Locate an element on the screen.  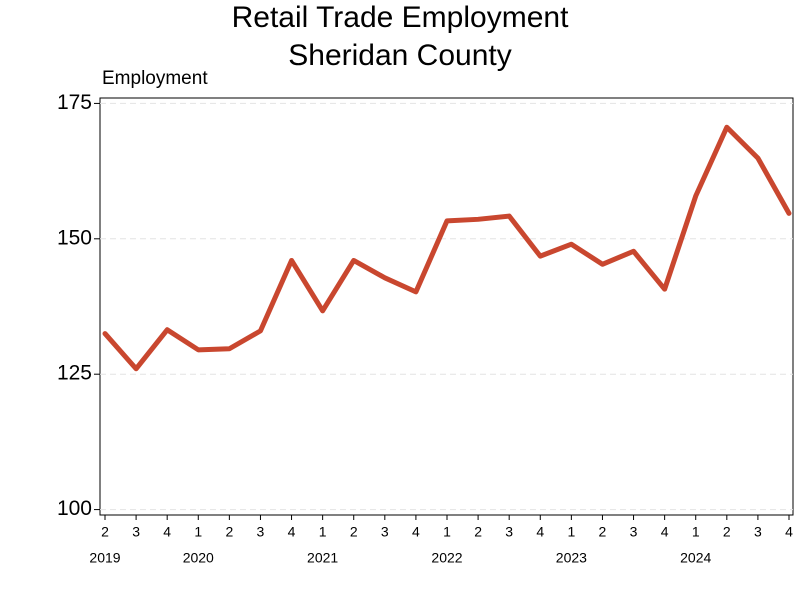
chart-title: Retail Trade Employment is located at coordinates (400, 17).